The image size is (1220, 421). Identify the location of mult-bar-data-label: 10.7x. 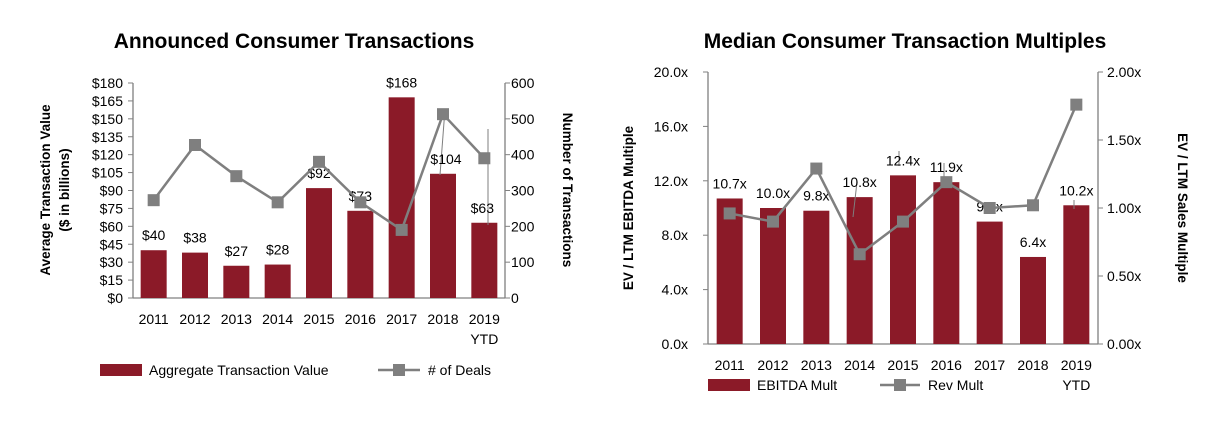
(730, 183).